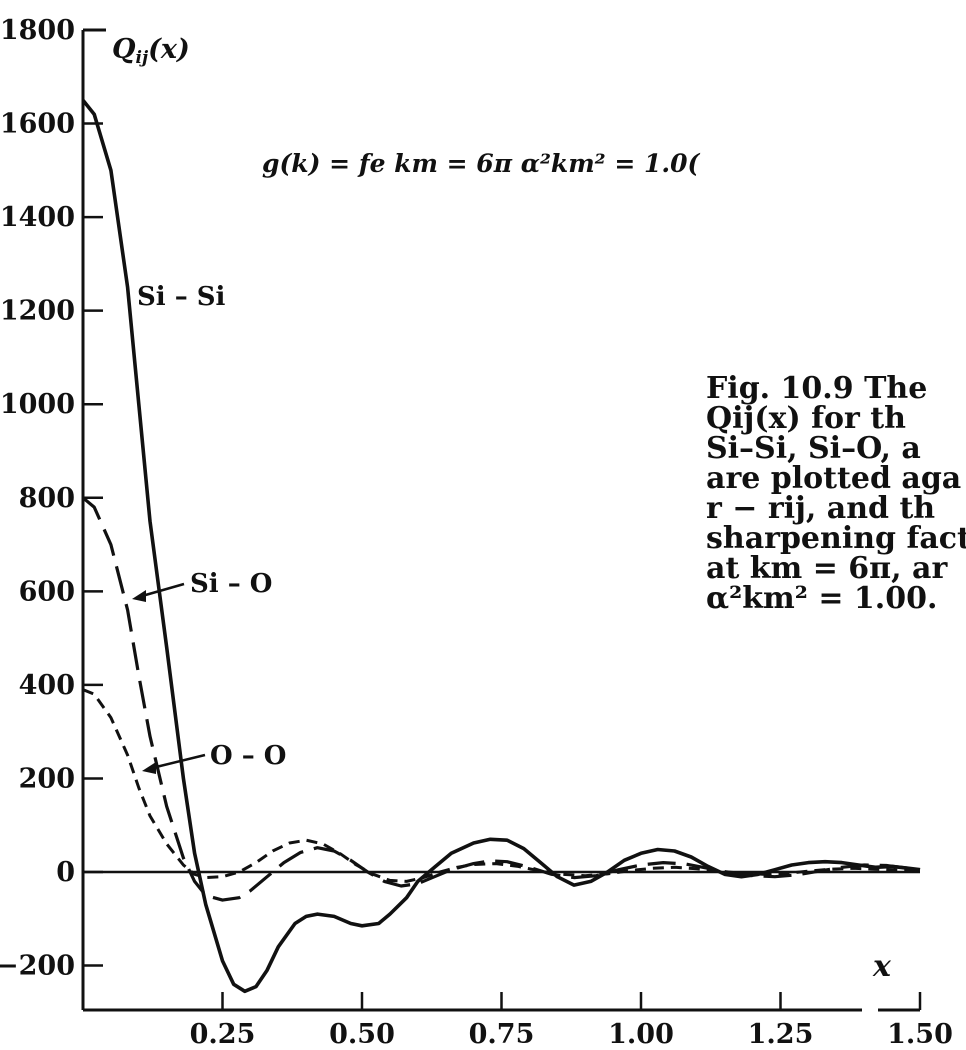 The image size is (966, 1050). What do you see at coordinates (481, 163) in the screenshot?
I see `parameter-annotation: g(k) = fe km = 6π α²km² = 1.0(` at bounding box center [481, 163].